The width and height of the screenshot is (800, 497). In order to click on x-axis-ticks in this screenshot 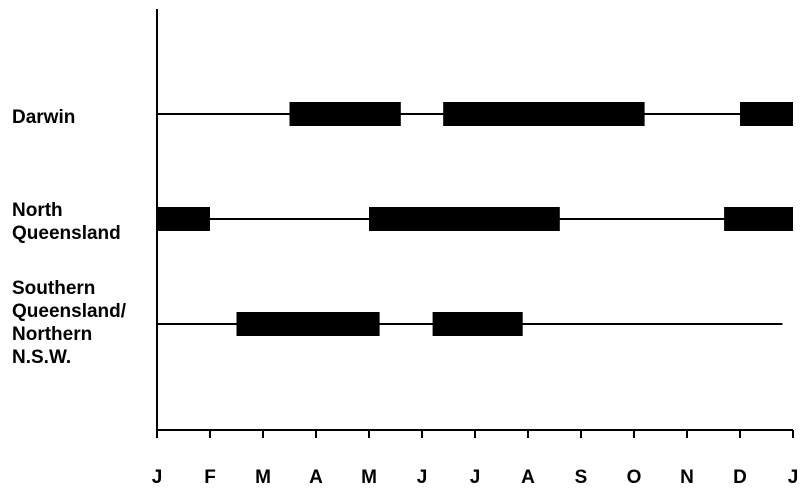, I will do `click(475, 434)`.